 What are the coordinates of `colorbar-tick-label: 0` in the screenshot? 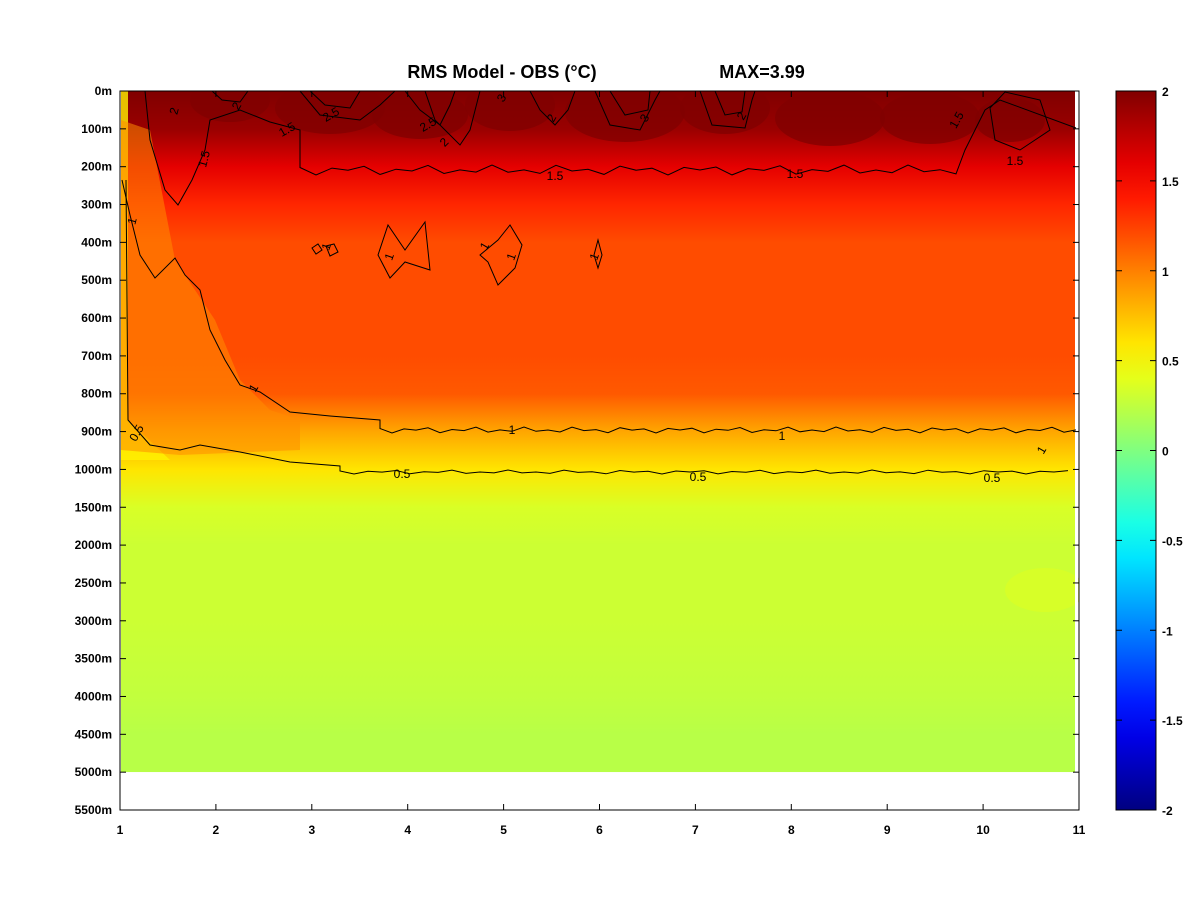 It's located at (1165, 452).